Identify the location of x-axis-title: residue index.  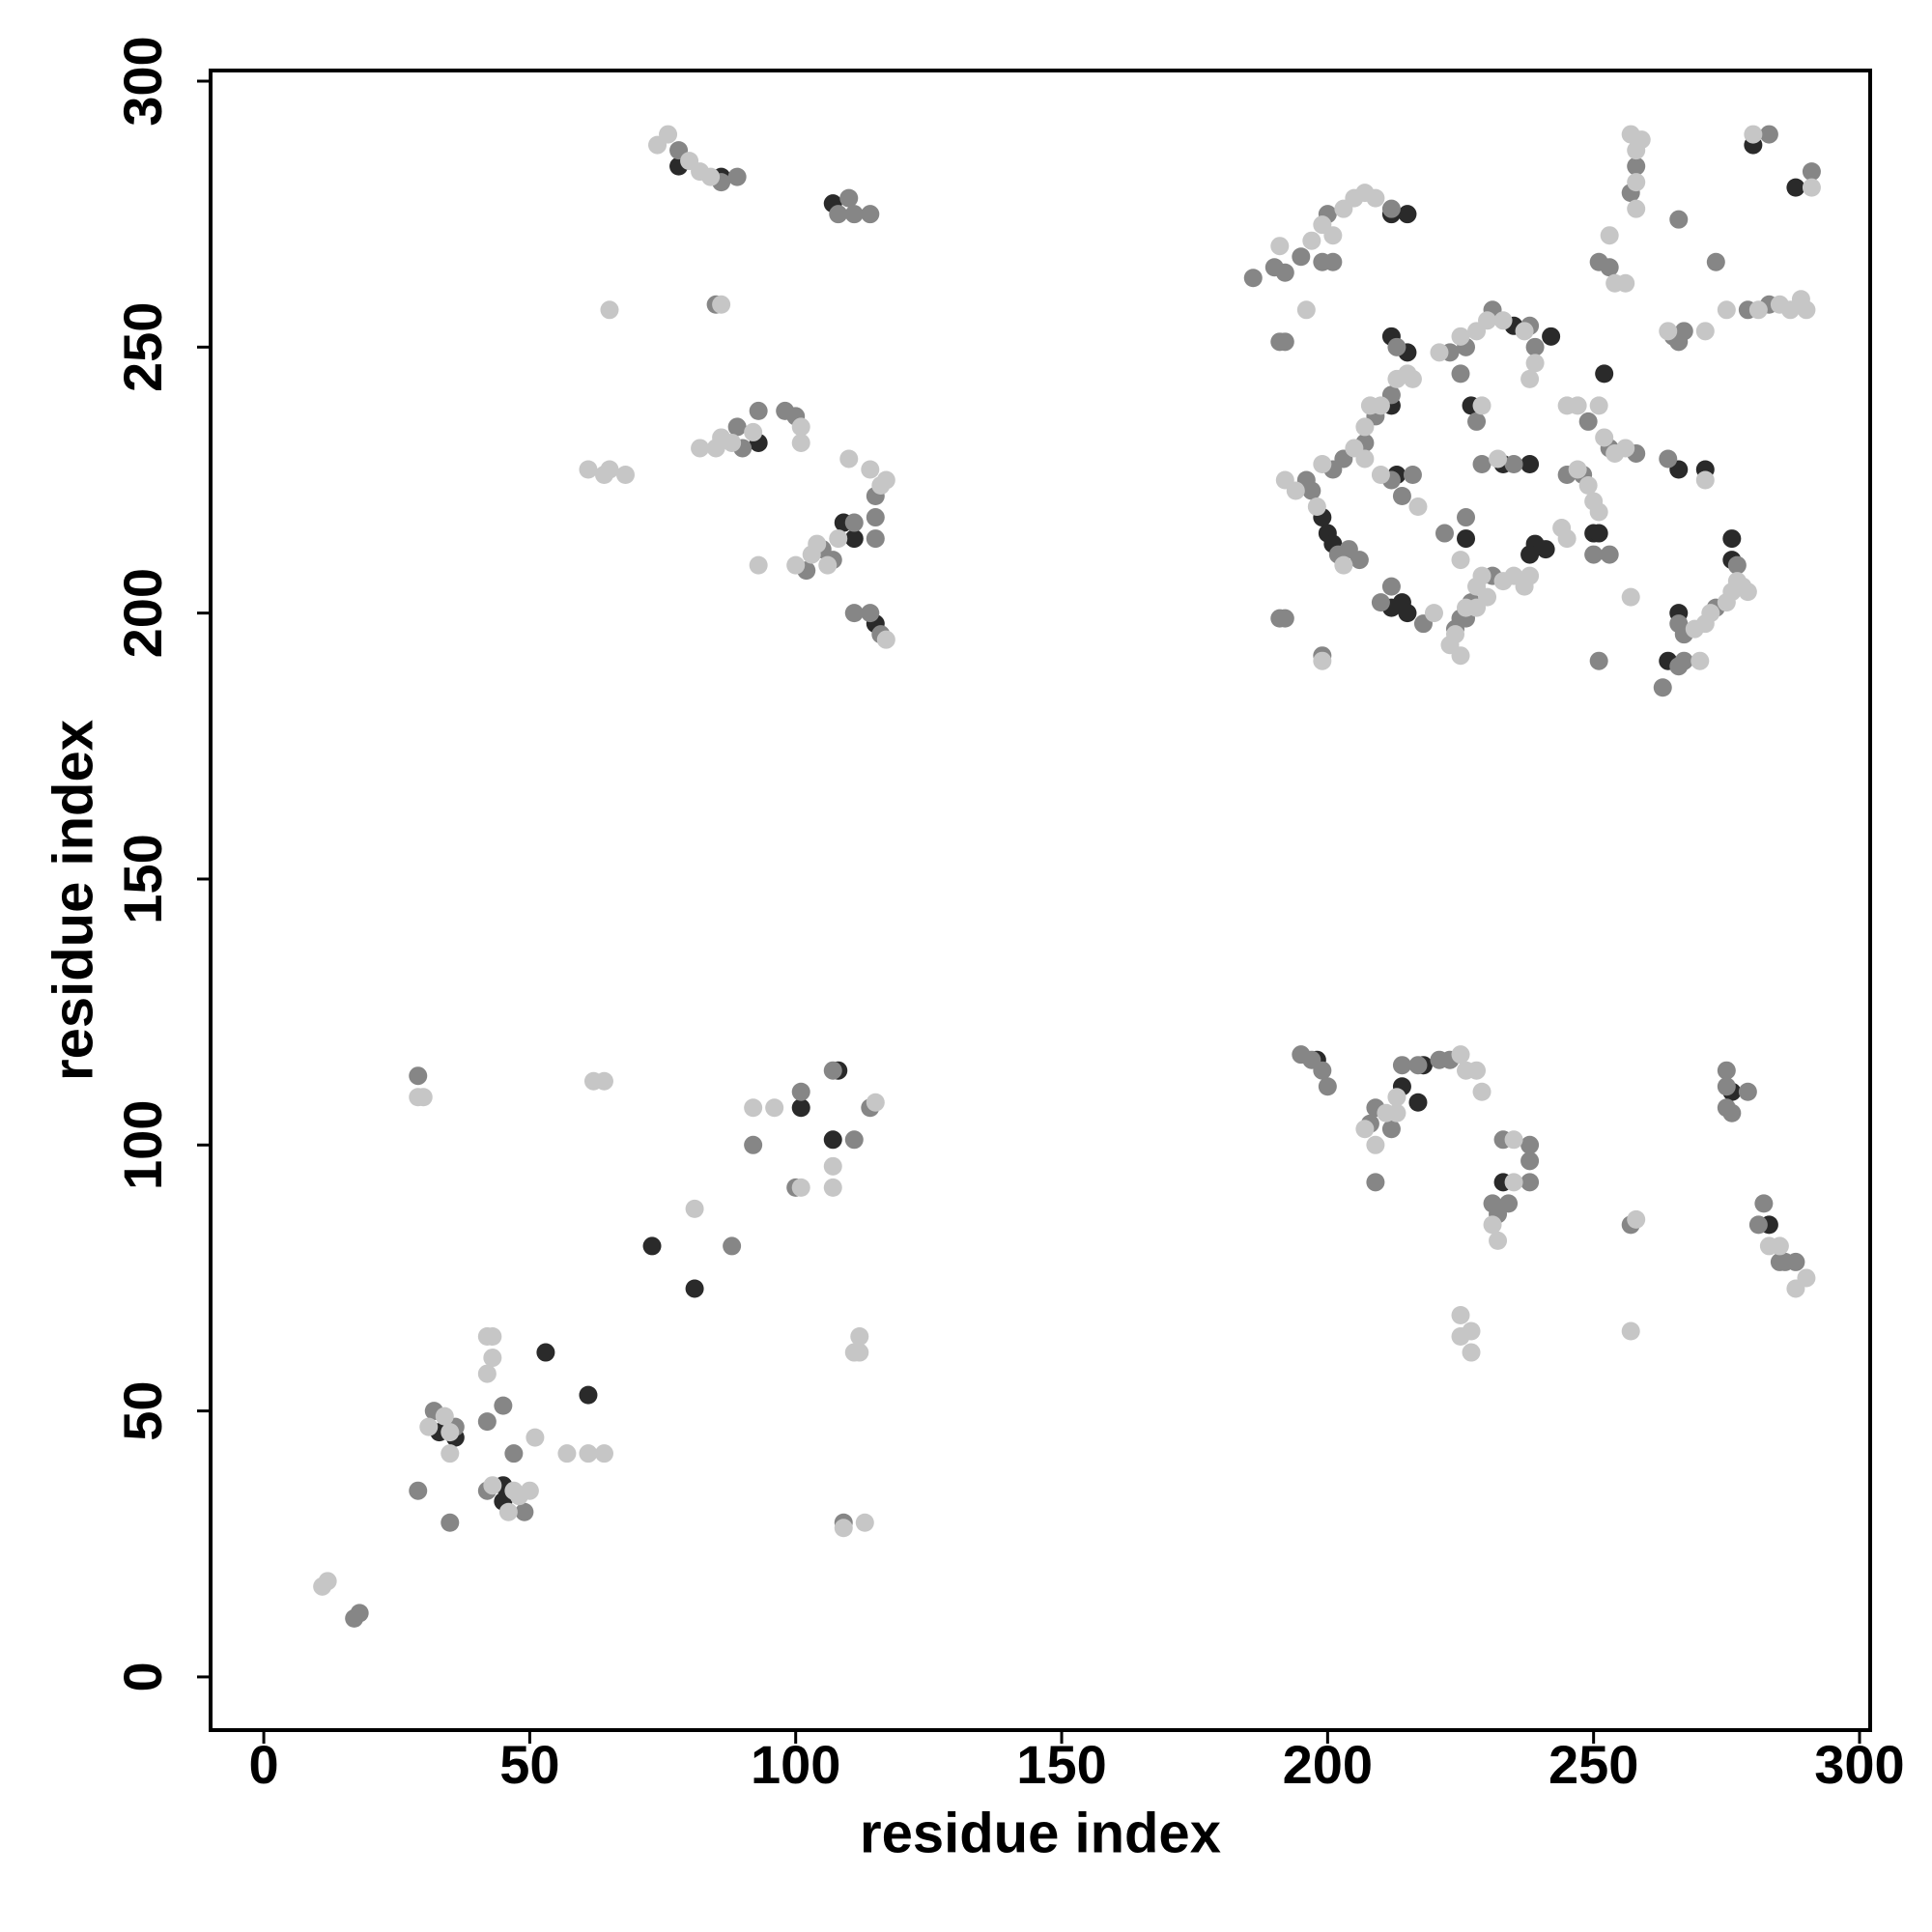
(1040, 1833).